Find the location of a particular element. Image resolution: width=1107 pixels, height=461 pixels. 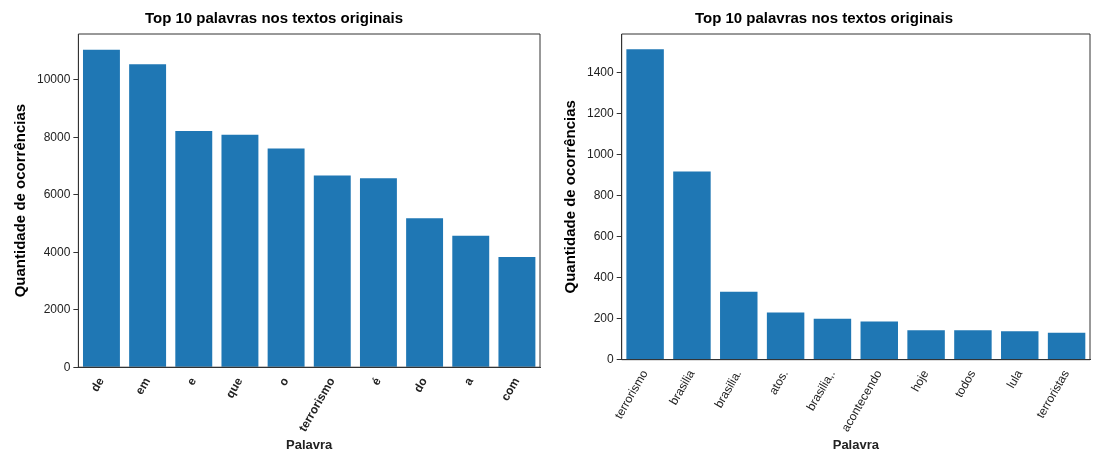

x-tick-label: em is located at coordinates (143, 385).